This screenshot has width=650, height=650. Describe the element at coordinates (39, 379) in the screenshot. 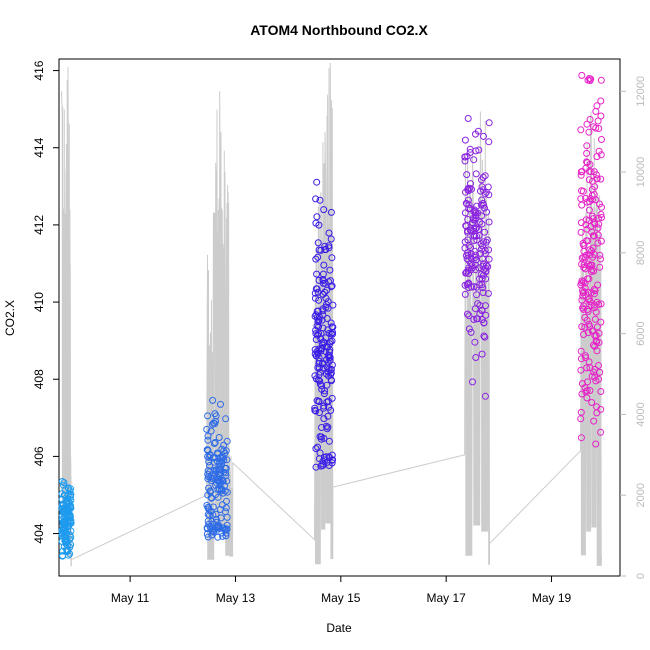

I see `y-tick-label: 408` at that location.